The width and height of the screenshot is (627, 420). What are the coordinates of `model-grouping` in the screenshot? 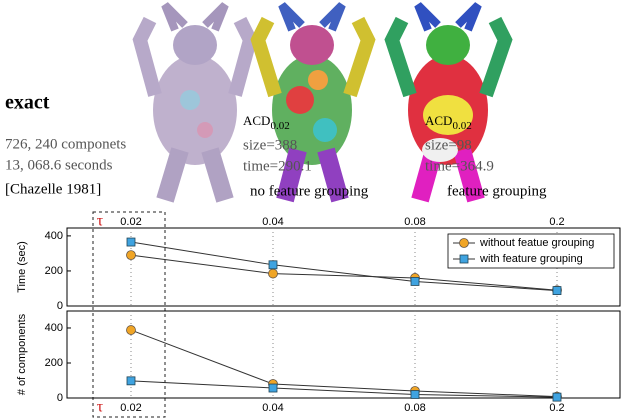 It's located at (448, 102).